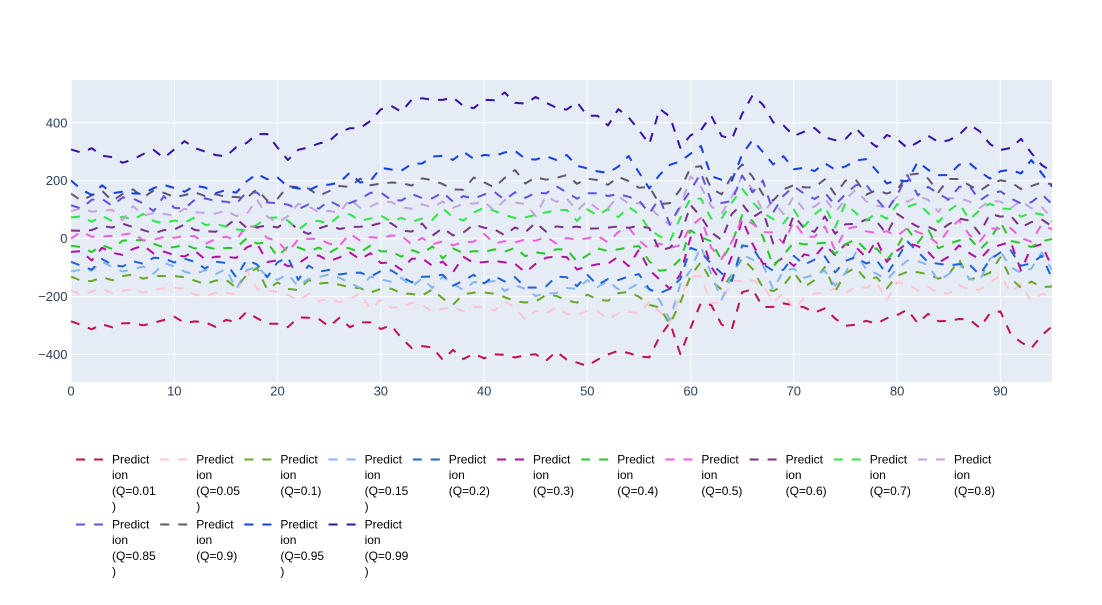 This screenshot has height=605, width=1102. Describe the element at coordinates (1000, 391) in the screenshot. I see `svg-text: 90` at that location.